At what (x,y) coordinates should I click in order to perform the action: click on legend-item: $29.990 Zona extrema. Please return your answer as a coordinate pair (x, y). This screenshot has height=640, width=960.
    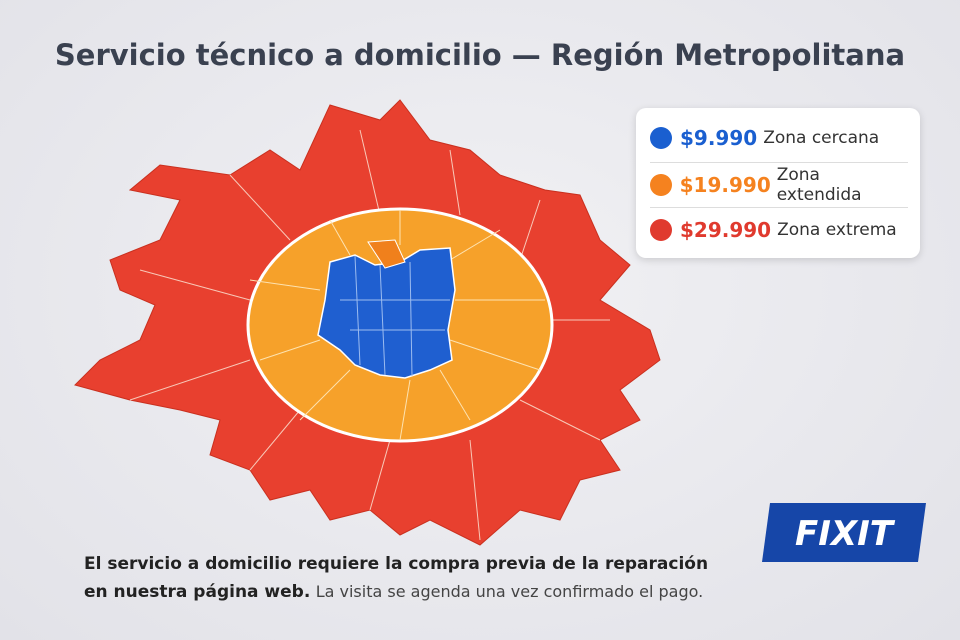
    Looking at the image, I should click on (779, 229).